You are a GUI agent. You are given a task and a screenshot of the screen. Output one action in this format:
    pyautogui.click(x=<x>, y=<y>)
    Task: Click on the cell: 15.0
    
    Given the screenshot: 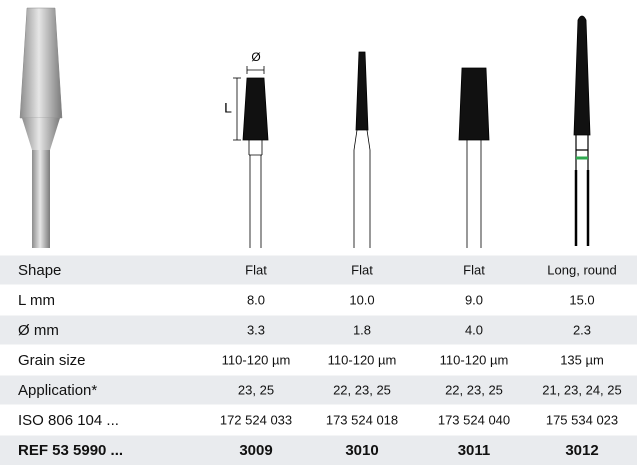 What is the action you would take?
    pyautogui.click(x=581, y=299)
    